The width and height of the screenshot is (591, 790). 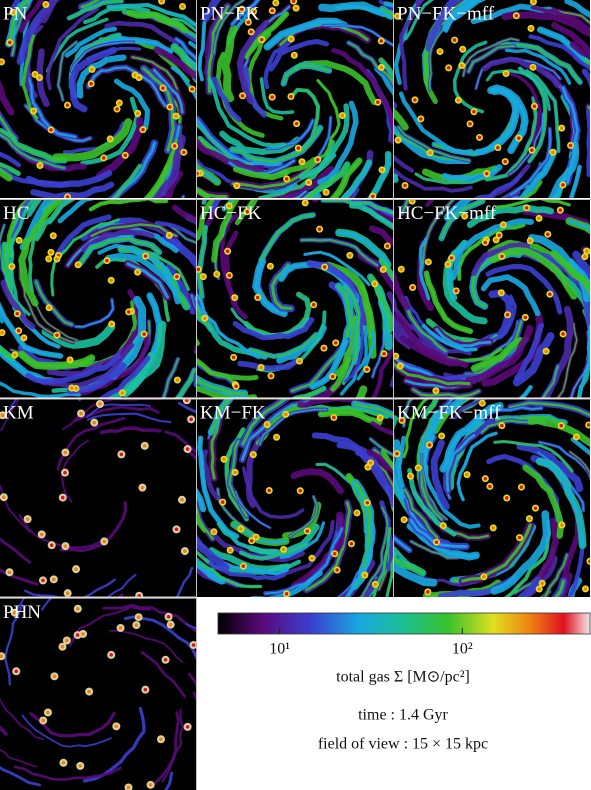 What do you see at coordinates (462, 649) in the screenshot?
I see `colorbar-tick-label: 10²` at bounding box center [462, 649].